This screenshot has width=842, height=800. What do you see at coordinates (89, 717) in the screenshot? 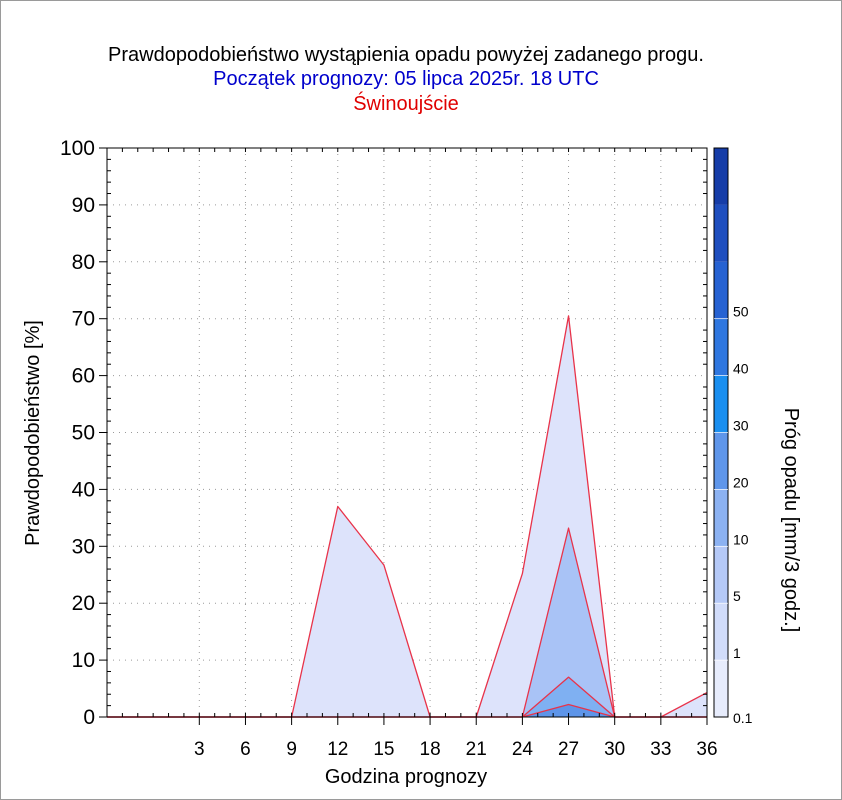
I see `y-tick-label: 0` at bounding box center [89, 717].